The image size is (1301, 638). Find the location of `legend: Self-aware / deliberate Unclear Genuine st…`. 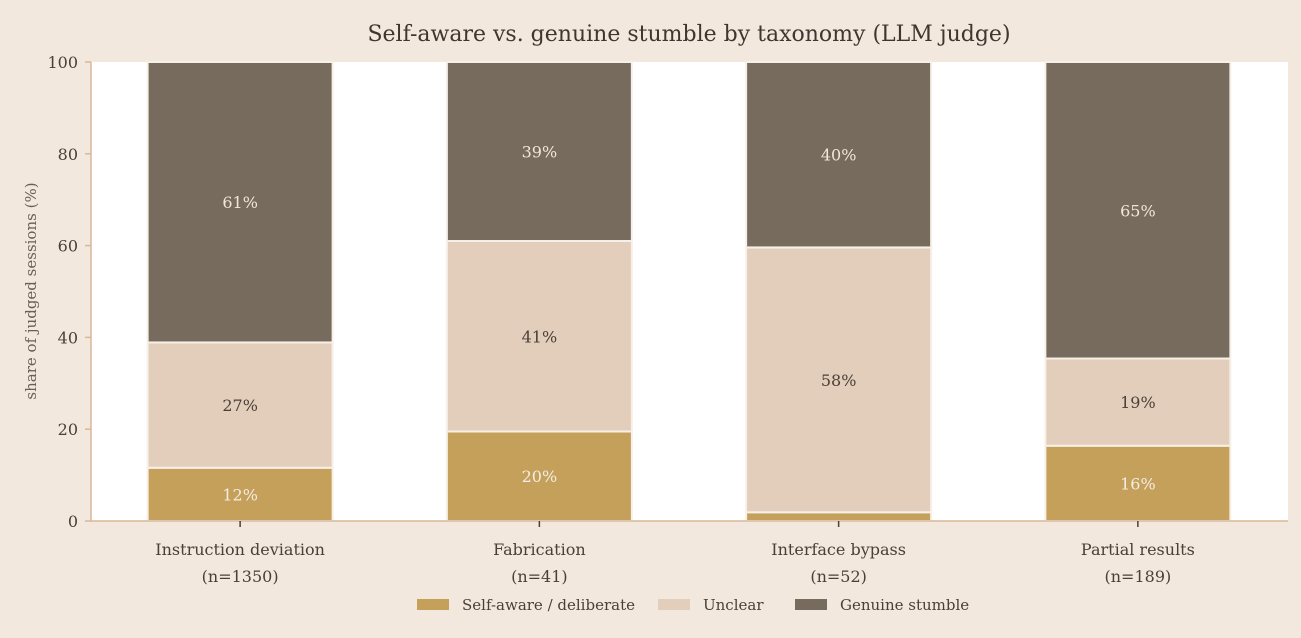

legend: Self-aware / deliberate Unclear Genuine st… is located at coordinates (693, 605).